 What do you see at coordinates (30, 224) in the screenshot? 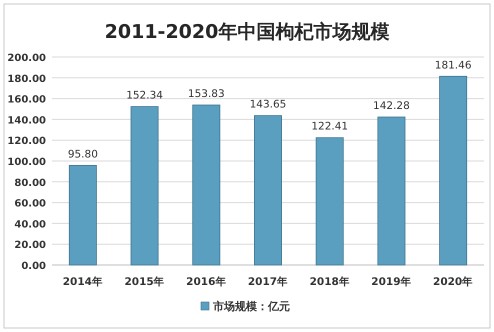
I see `y-tick-label: 40.00` at bounding box center [30, 224].